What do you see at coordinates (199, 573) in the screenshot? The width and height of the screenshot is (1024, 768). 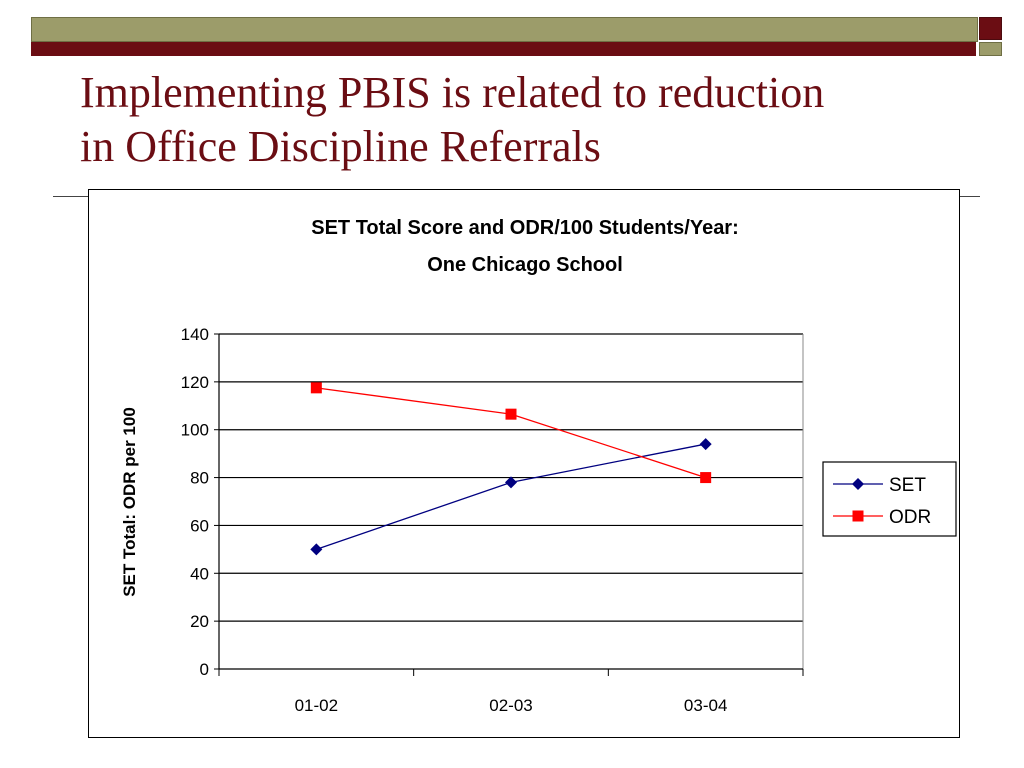 I see `y-tick-label: 40` at bounding box center [199, 573].